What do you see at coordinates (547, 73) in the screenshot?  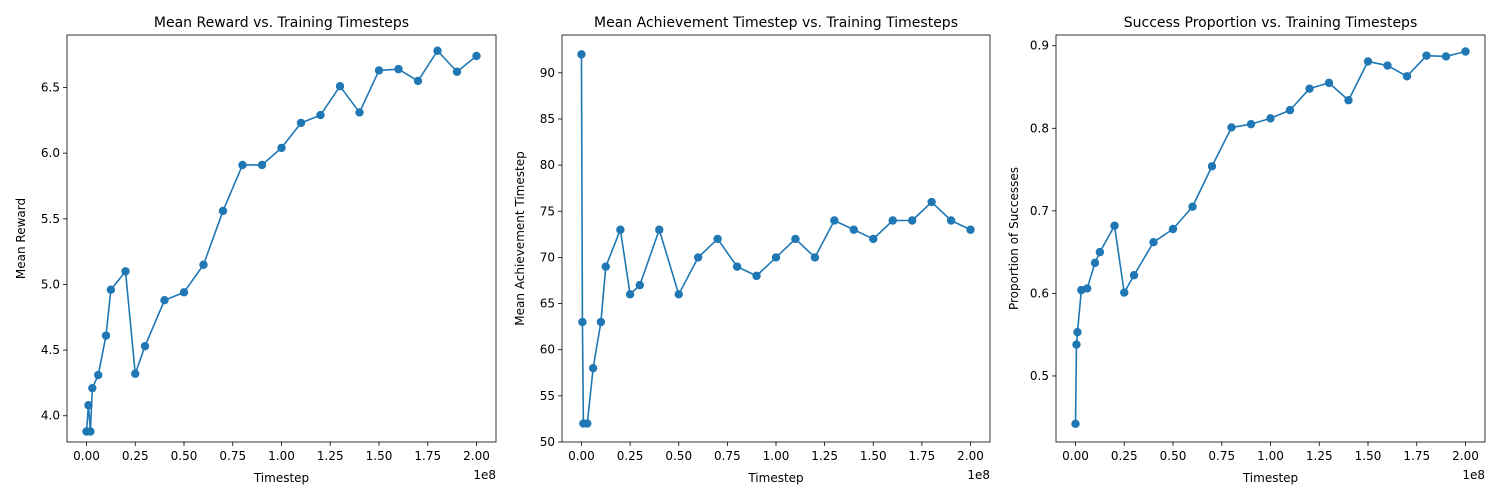 I see `y-tick-label: 90` at bounding box center [547, 73].